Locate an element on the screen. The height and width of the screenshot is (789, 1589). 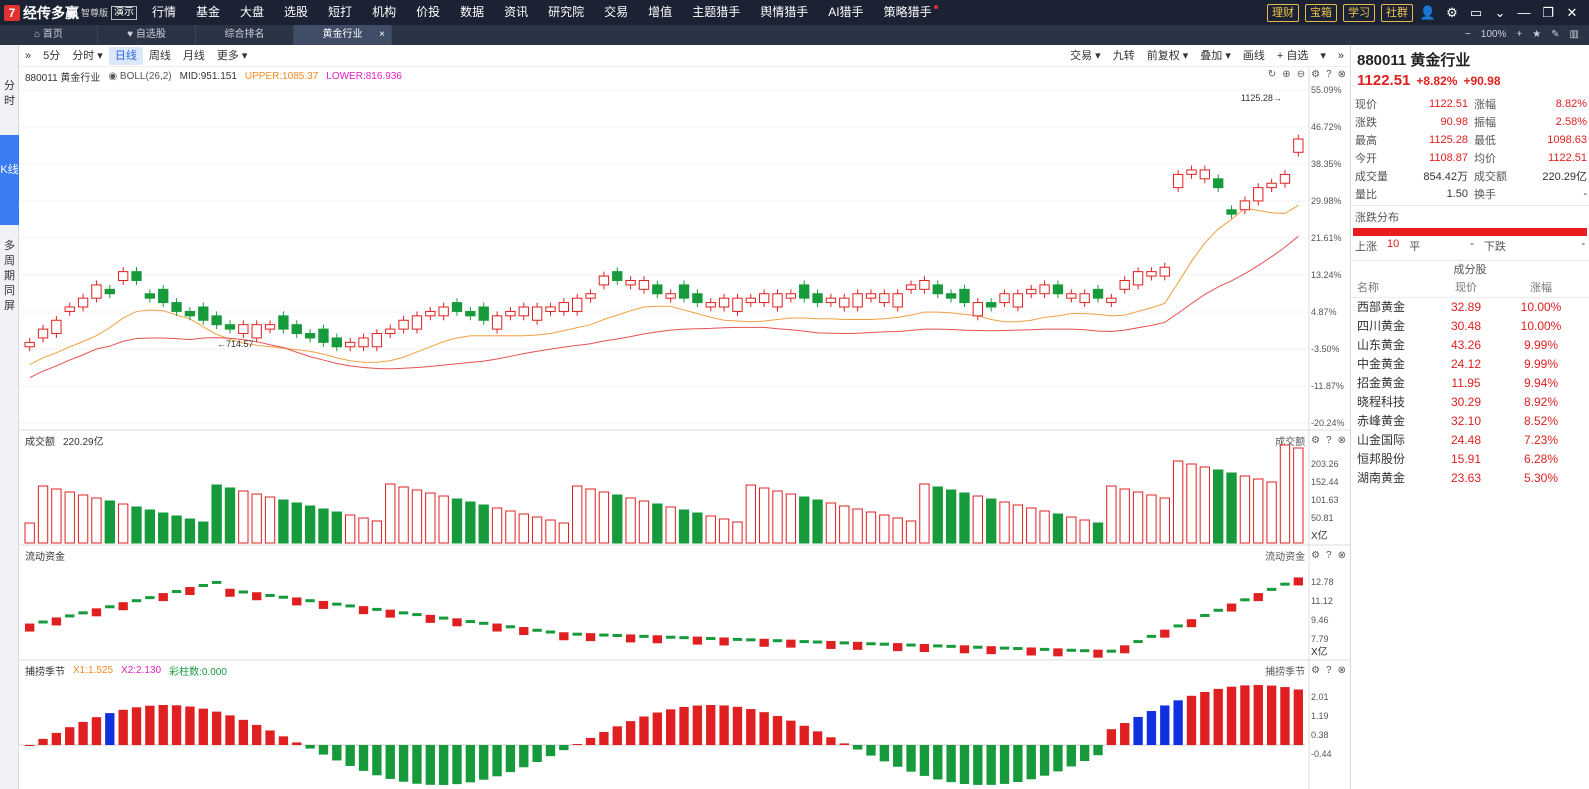
constituent-row: 湖南黄金 23.63 5.30% is located at coordinates (1470, 478).